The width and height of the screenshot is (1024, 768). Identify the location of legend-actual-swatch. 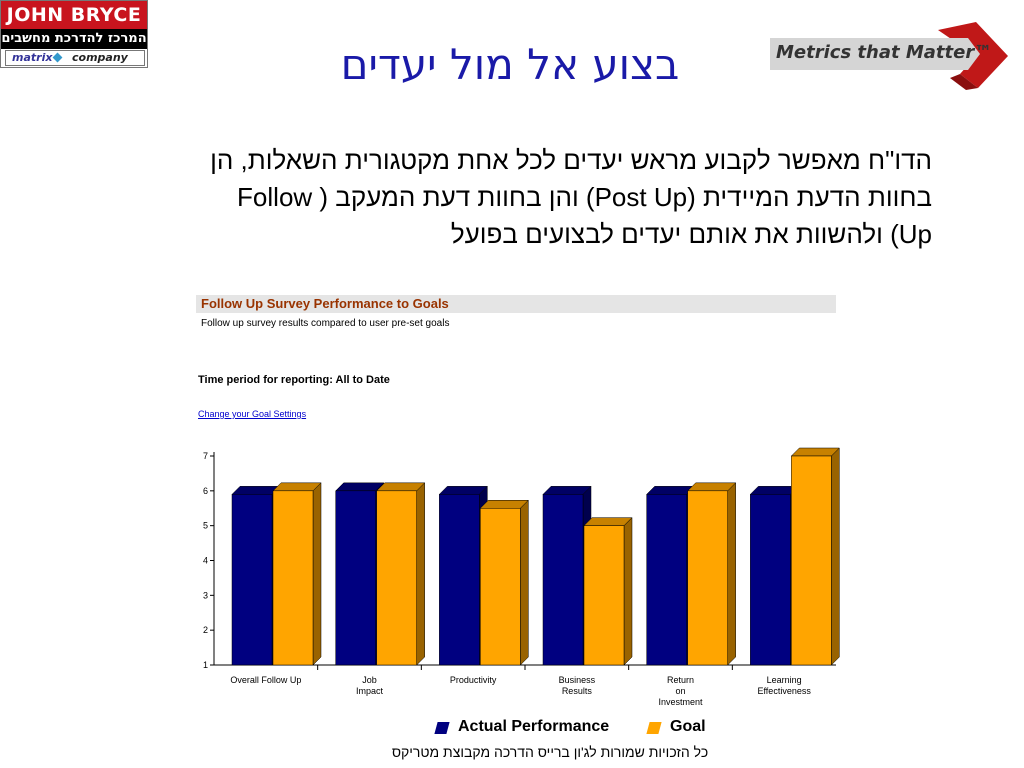
(442, 728).